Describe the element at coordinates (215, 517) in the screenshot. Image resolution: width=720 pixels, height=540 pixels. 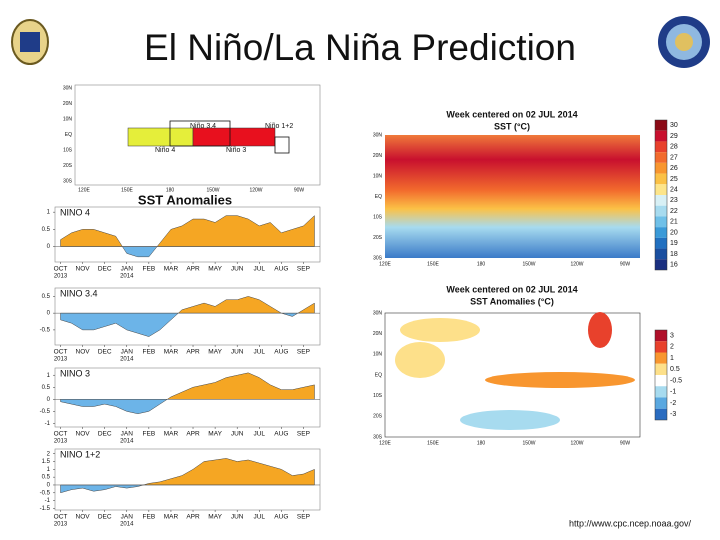
I see `x-tick-label: MAY` at that location.